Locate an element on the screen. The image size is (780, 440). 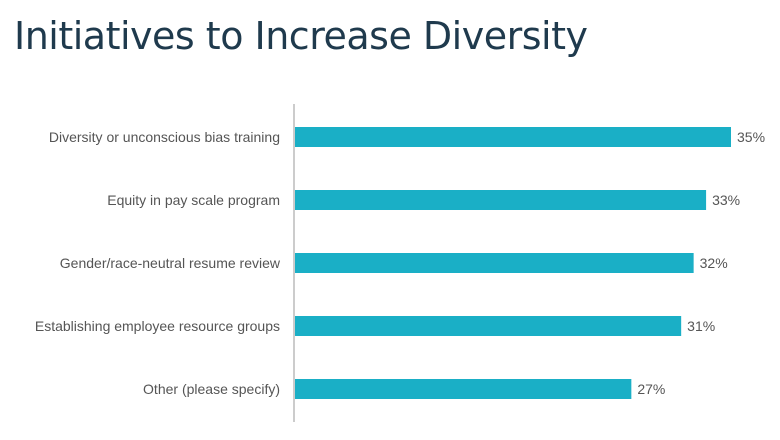
chart-title: Initiatives to Increase Diversity is located at coordinates (301, 36).